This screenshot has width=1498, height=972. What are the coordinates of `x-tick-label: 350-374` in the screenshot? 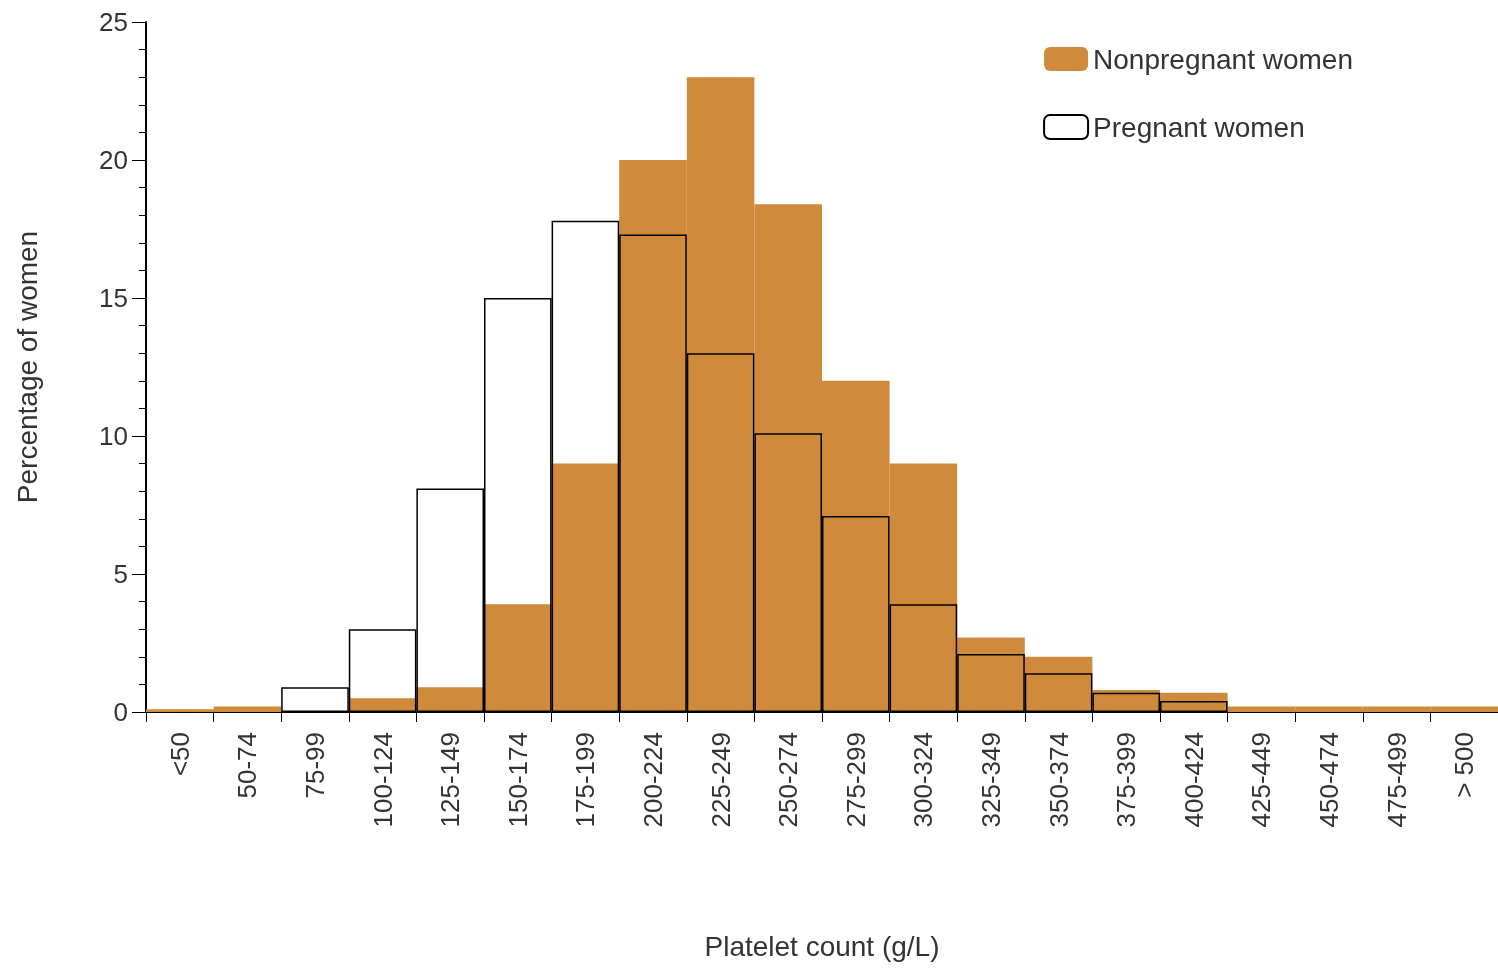 It's located at (1058, 780).